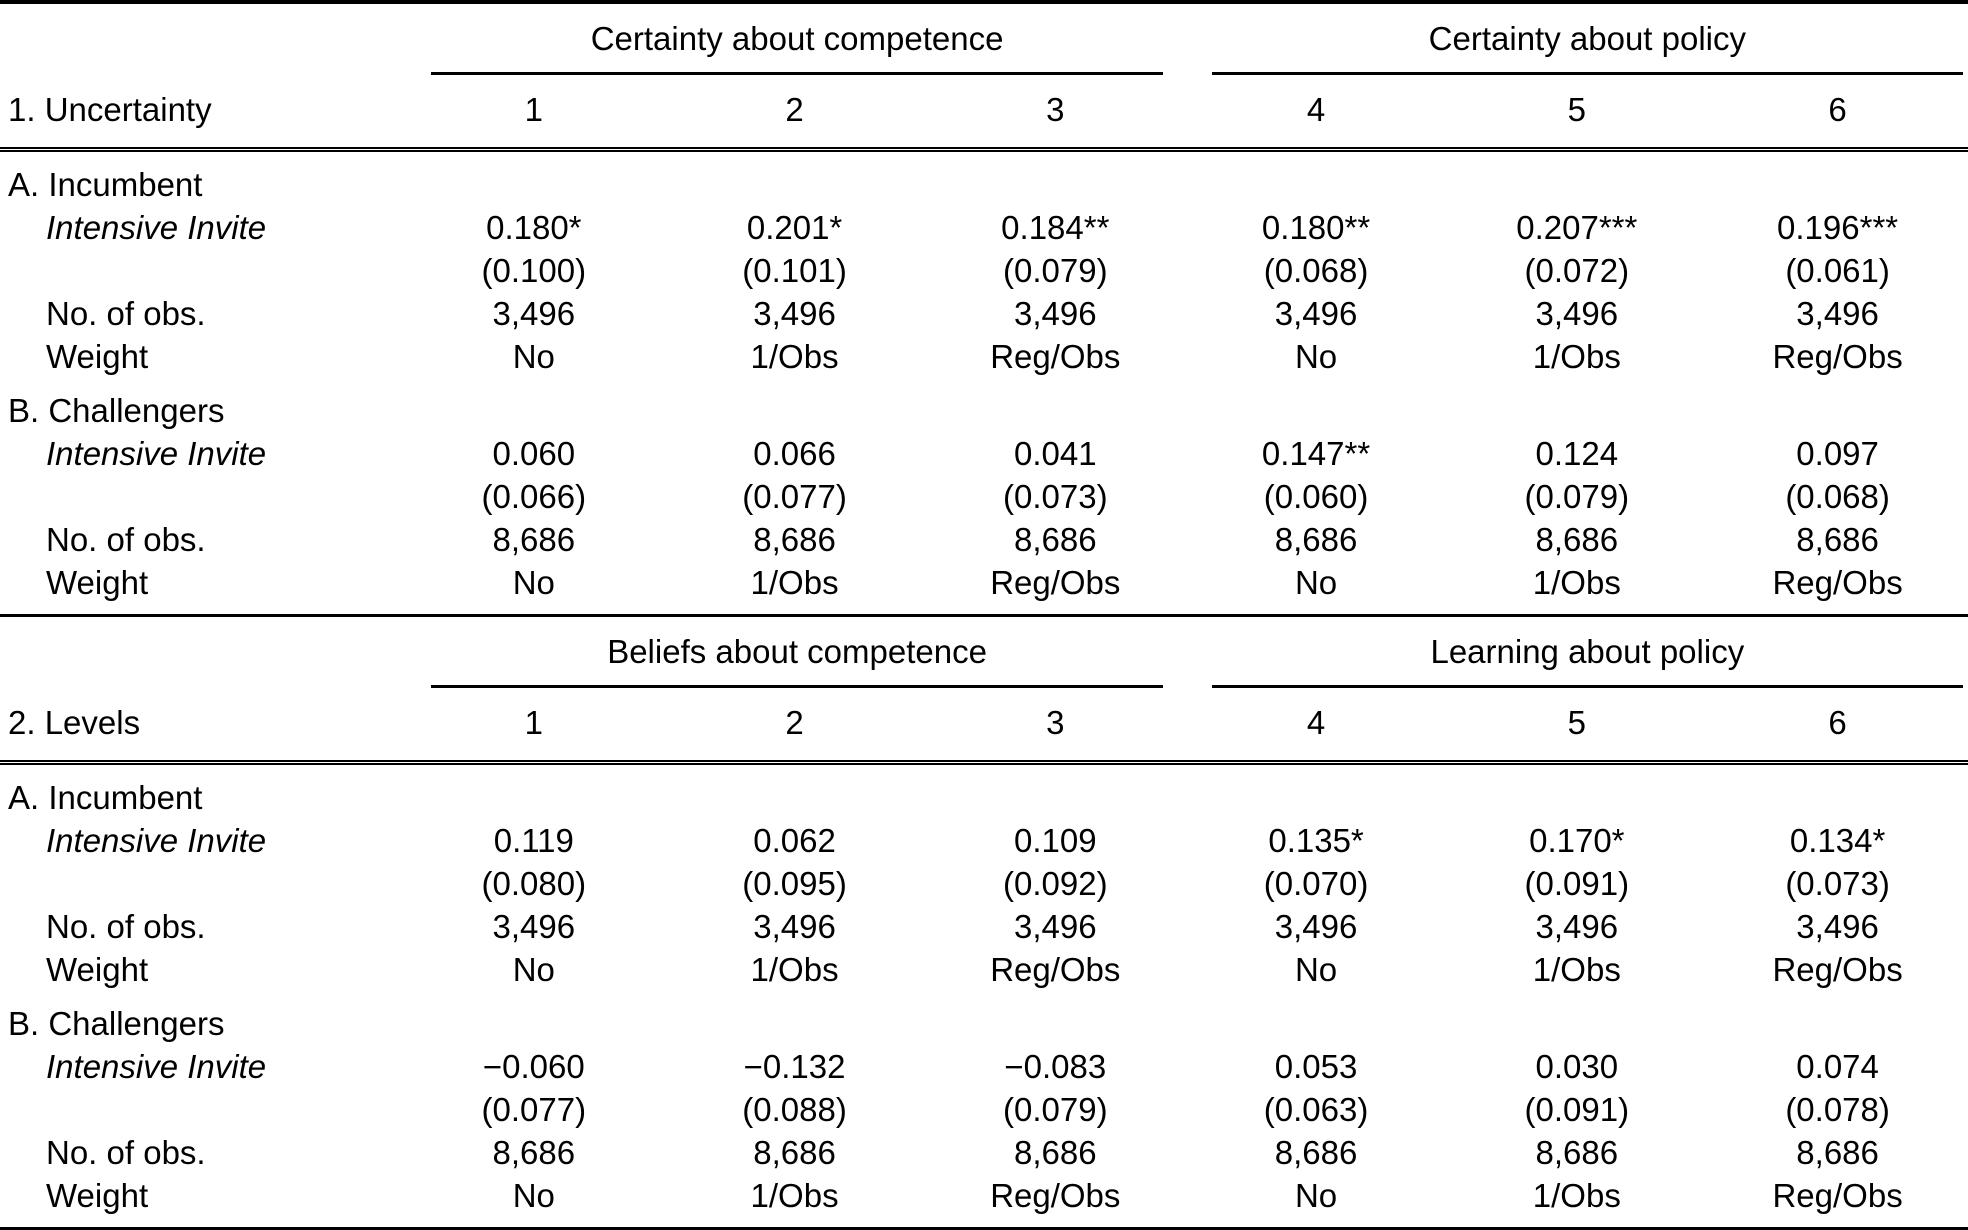 The image size is (1968, 1230). I want to click on column-header-row: 2. Levels 1 2 3 4 5 6, so click(984, 726).